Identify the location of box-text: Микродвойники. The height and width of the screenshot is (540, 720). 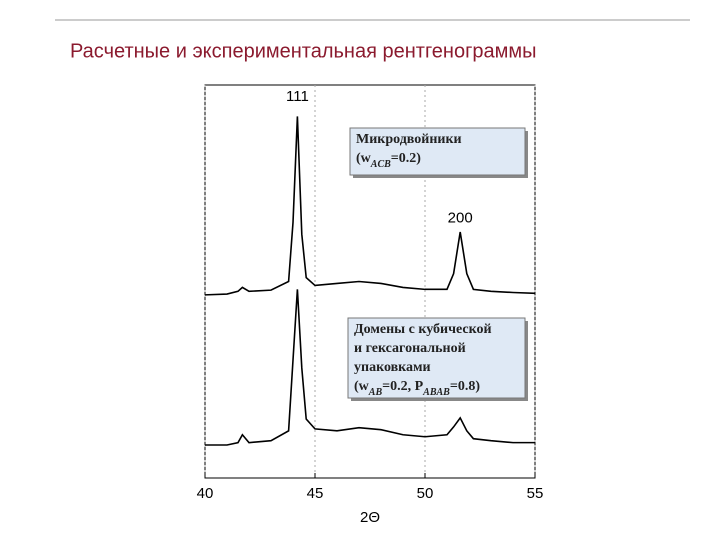
(409, 139).